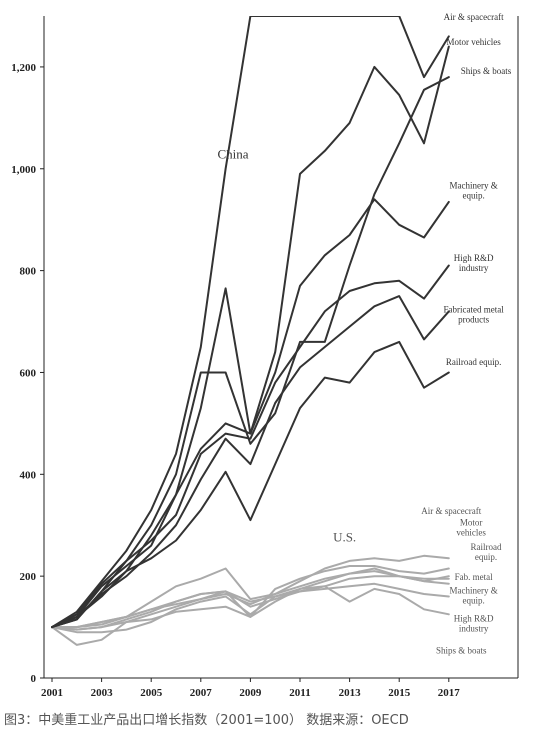  I want to click on series-u-s-machinery-and-equip, so click(250, 600).